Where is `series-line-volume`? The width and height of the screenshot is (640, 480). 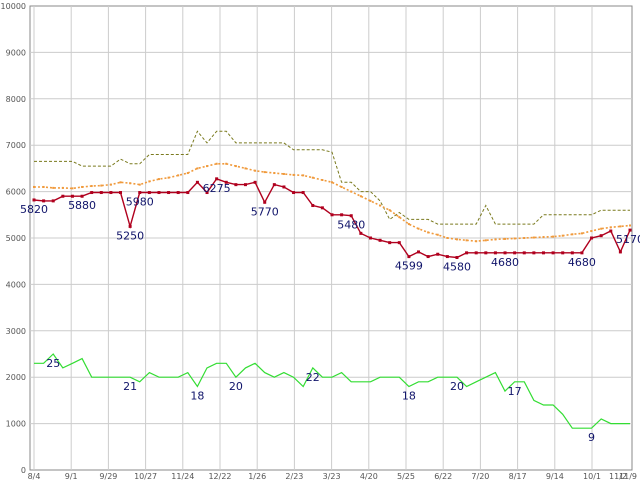 series-line-volume is located at coordinates (332, 391).